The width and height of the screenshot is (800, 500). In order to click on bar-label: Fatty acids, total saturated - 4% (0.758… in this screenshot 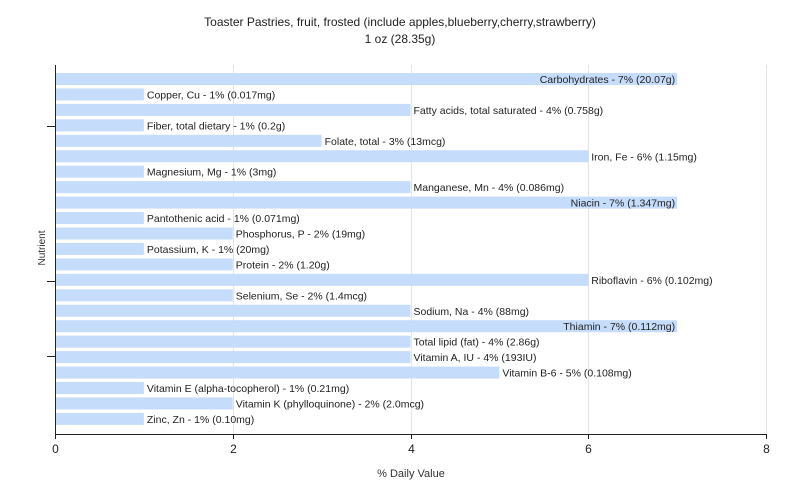, I will do `click(509, 111)`.